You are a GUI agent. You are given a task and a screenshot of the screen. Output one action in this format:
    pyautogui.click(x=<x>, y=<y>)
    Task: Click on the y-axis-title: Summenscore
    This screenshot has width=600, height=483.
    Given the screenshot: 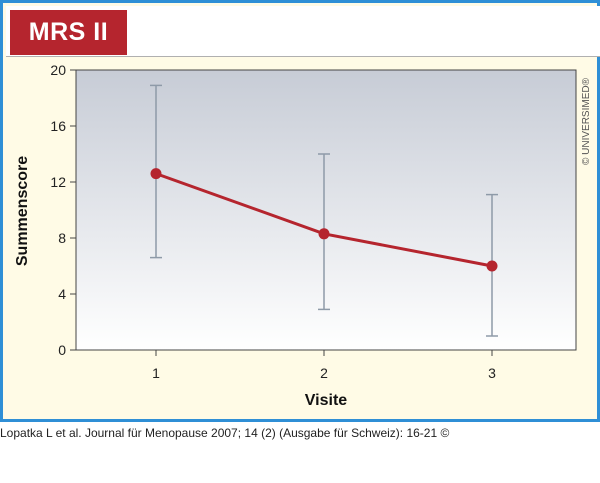 What is the action you would take?
    pyautogui.click(x=22, y=211)
    